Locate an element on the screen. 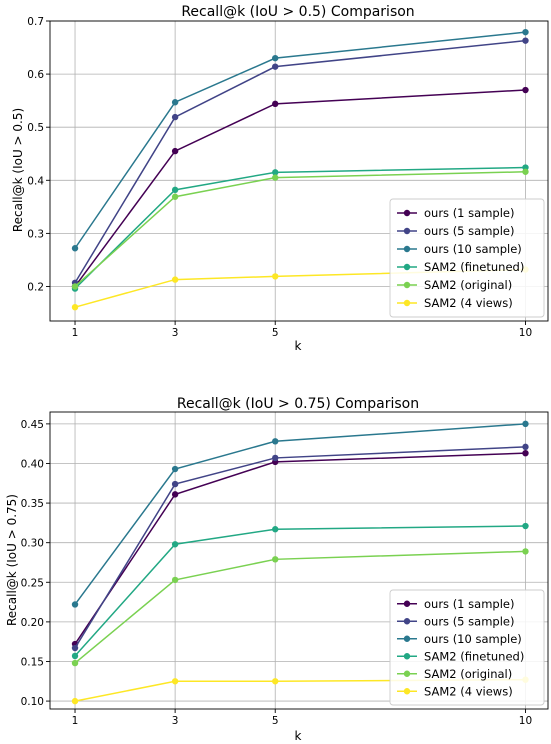  y-tick-label: 0.2 is located at coordinates (35, 287).